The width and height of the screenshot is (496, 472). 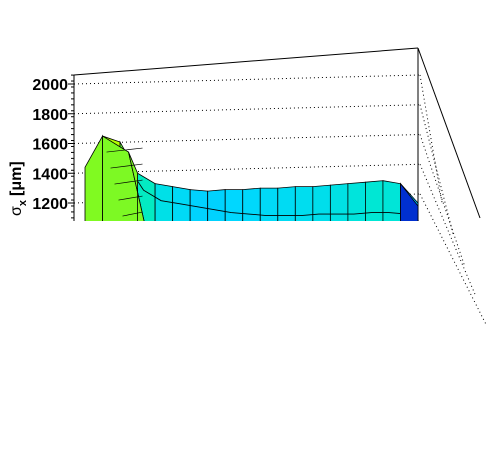 I want to click on frame-top-edge, so click(x=246, y=61).